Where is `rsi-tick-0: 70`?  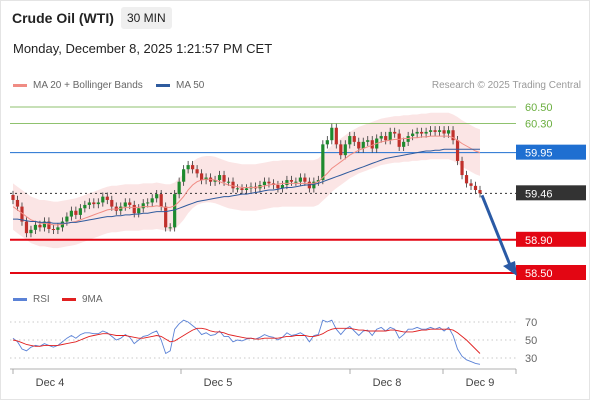
rsi-tick-0: 70 is located at coordinates (531, 323).